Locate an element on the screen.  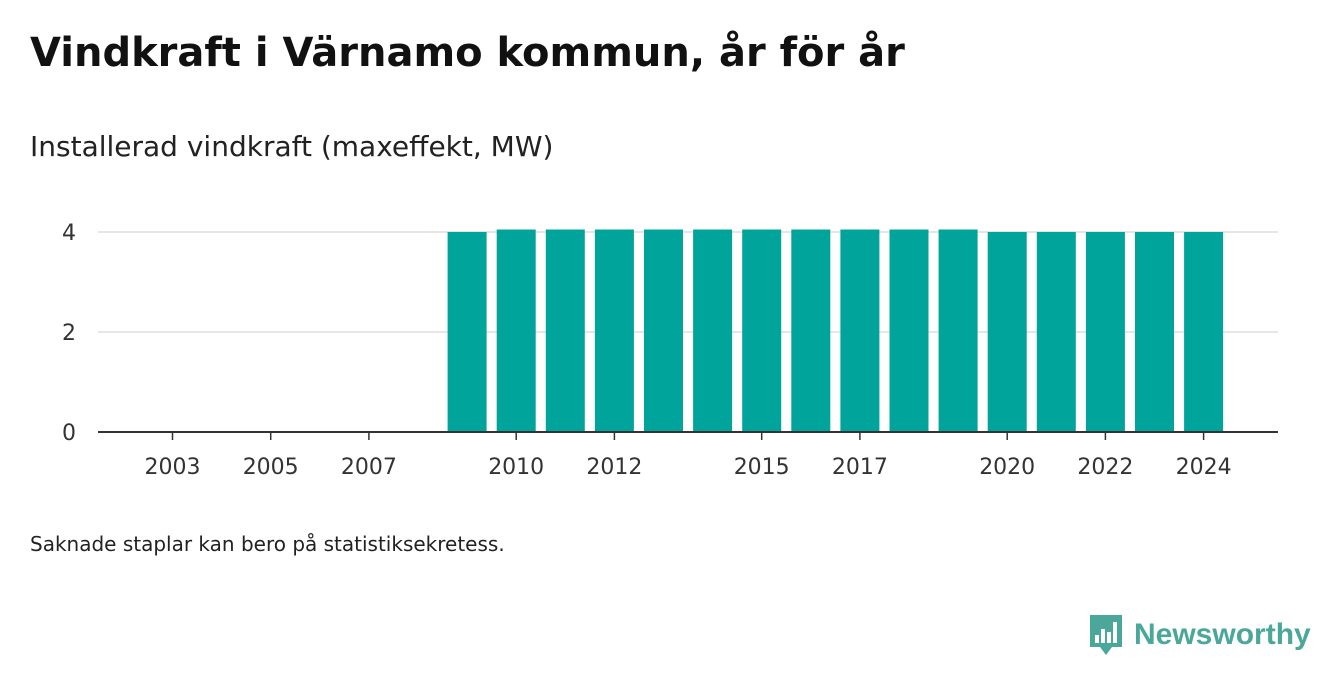
x-tick-label: 2024 is located at coordinates (1204, 467).